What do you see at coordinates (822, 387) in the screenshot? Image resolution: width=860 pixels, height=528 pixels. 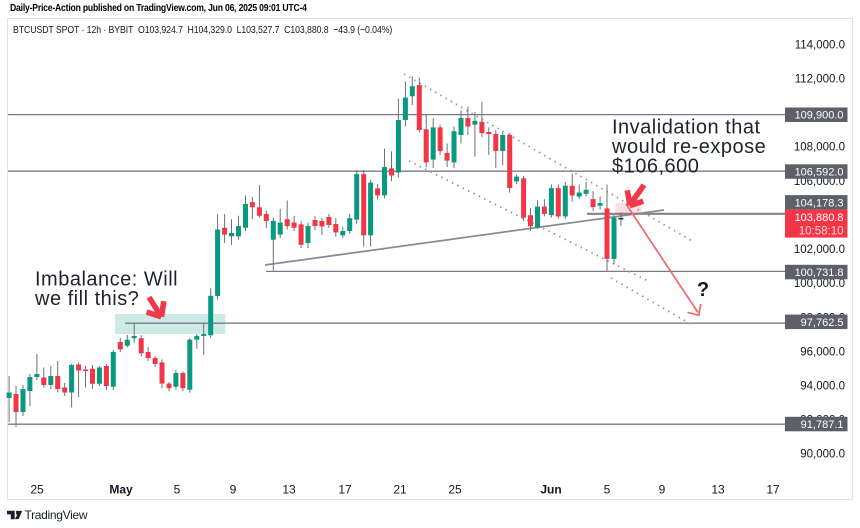 I see `svg-text: 94,000.0` at bounding box center [822, 387].